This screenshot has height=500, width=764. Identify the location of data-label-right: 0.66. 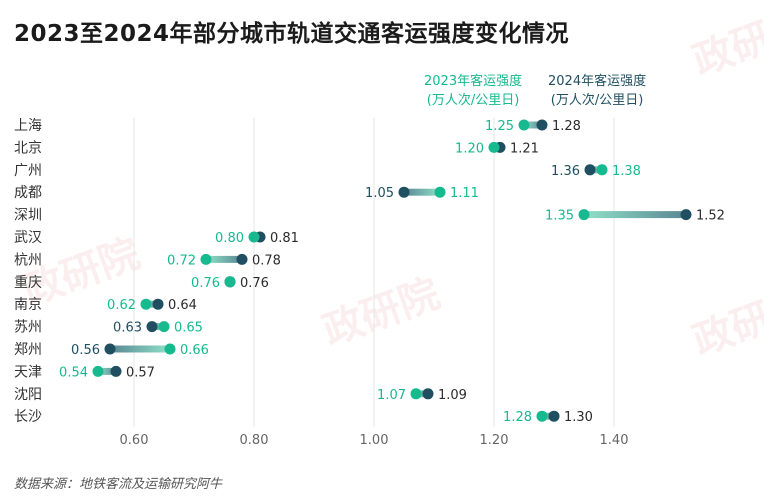
(194, 350).